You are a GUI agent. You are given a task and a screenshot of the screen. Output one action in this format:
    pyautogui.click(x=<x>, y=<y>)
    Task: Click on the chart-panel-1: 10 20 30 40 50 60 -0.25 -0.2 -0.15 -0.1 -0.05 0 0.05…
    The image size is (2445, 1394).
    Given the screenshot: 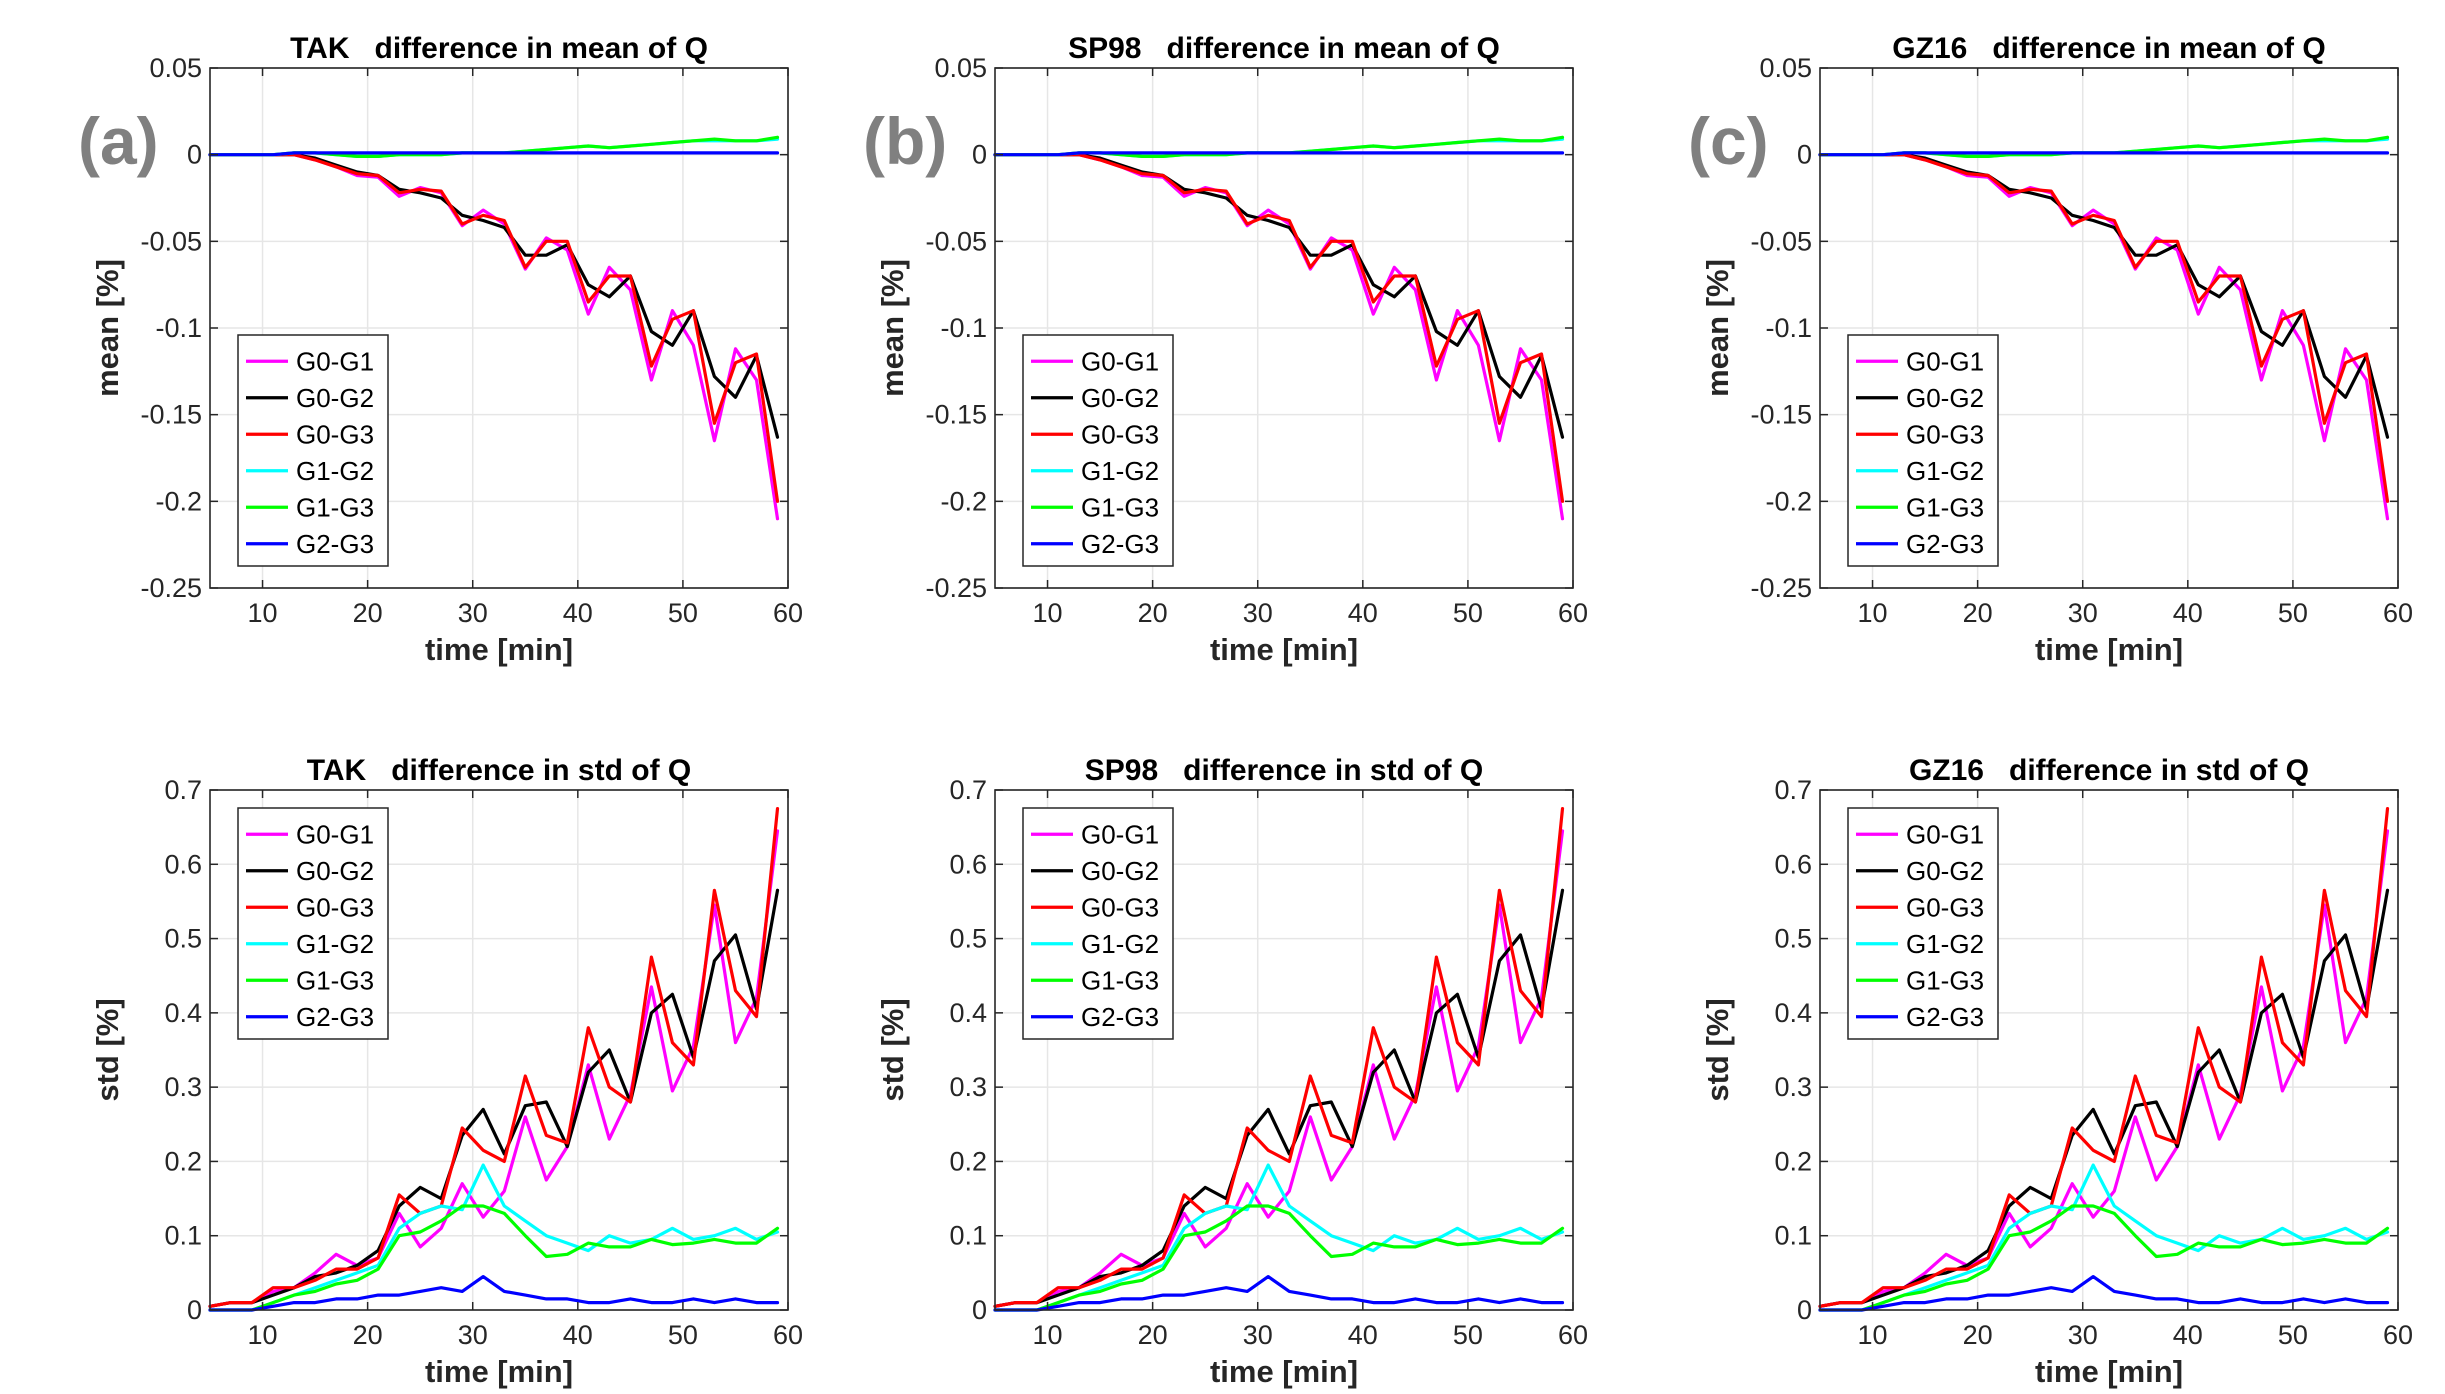 What is the action you would take?
    pyautogui.click(x=440, y=349)
    